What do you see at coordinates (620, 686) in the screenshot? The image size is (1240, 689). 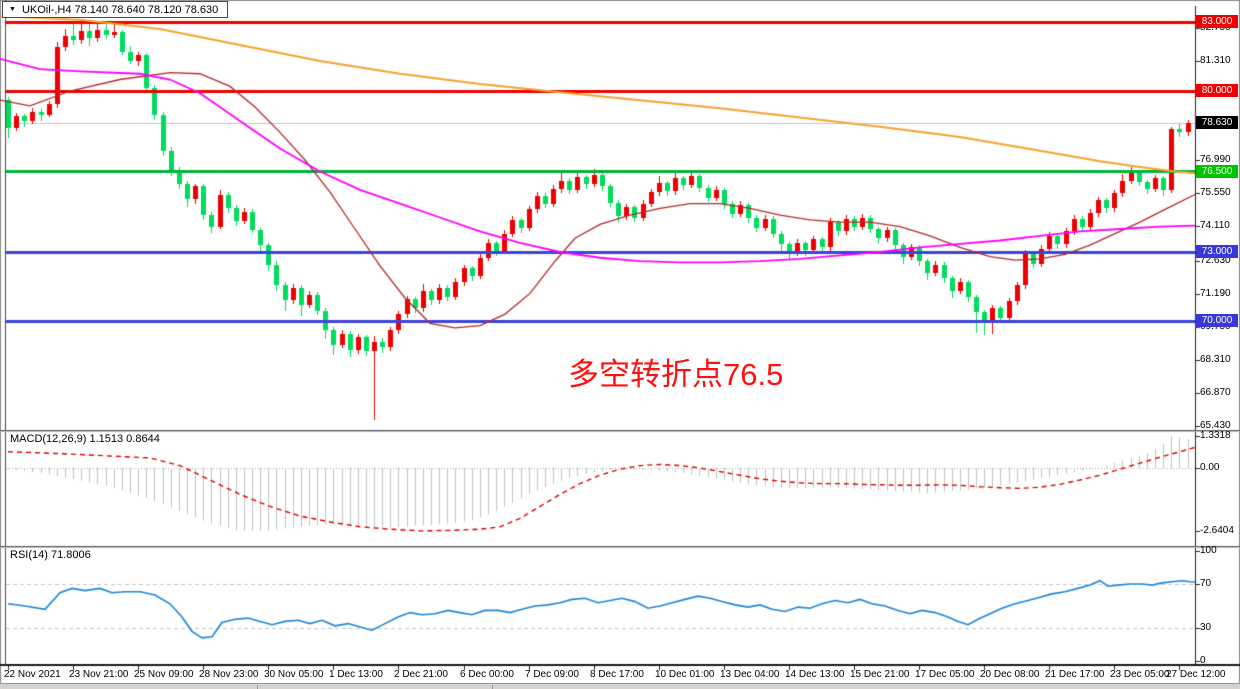 I see `status-bar` at bounding box center [620, 686].